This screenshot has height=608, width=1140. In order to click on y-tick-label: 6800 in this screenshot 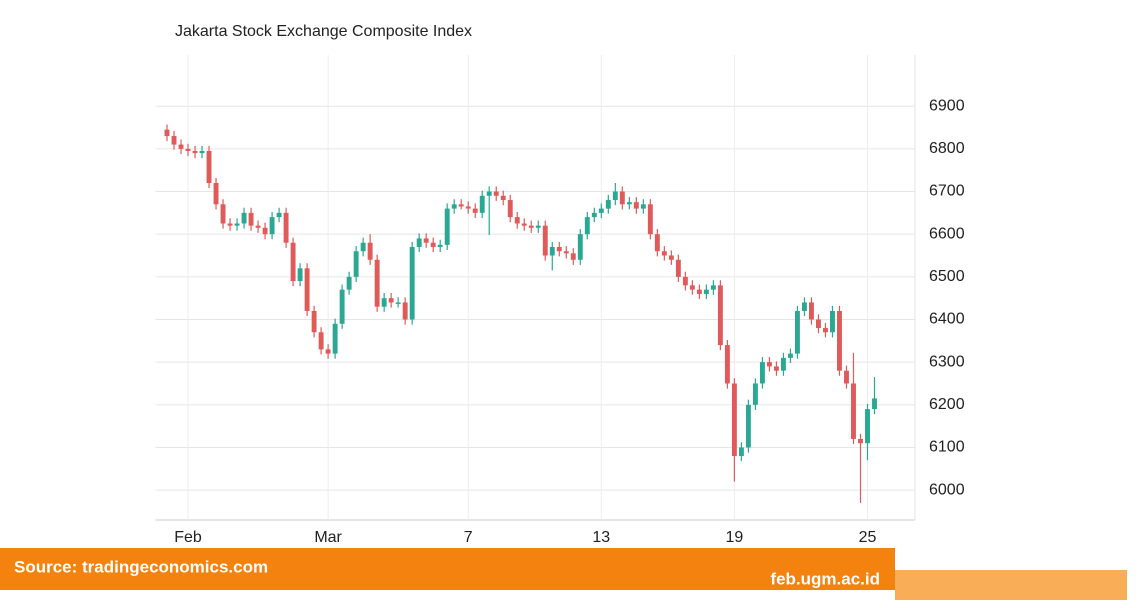, I will do `click(947, 148)`.